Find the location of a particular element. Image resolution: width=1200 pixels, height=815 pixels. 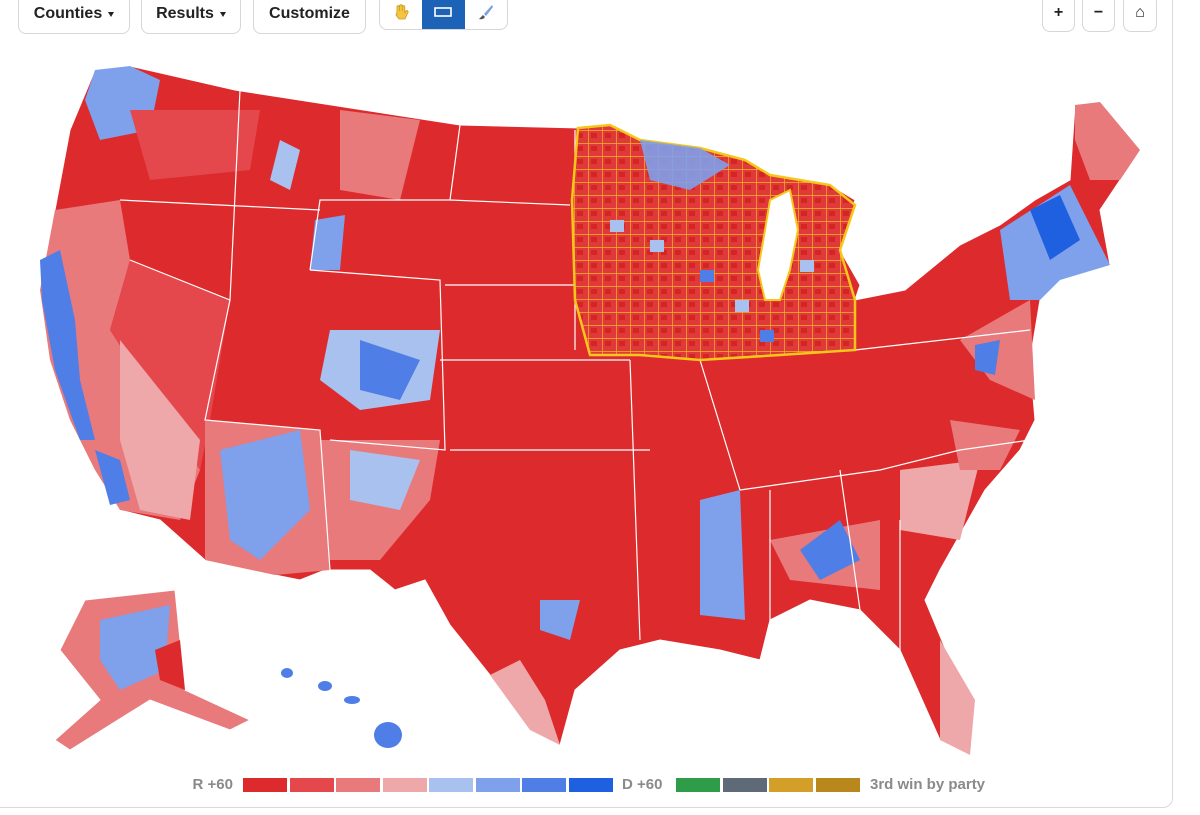

brush-icon is located at coordinates (485, 12).